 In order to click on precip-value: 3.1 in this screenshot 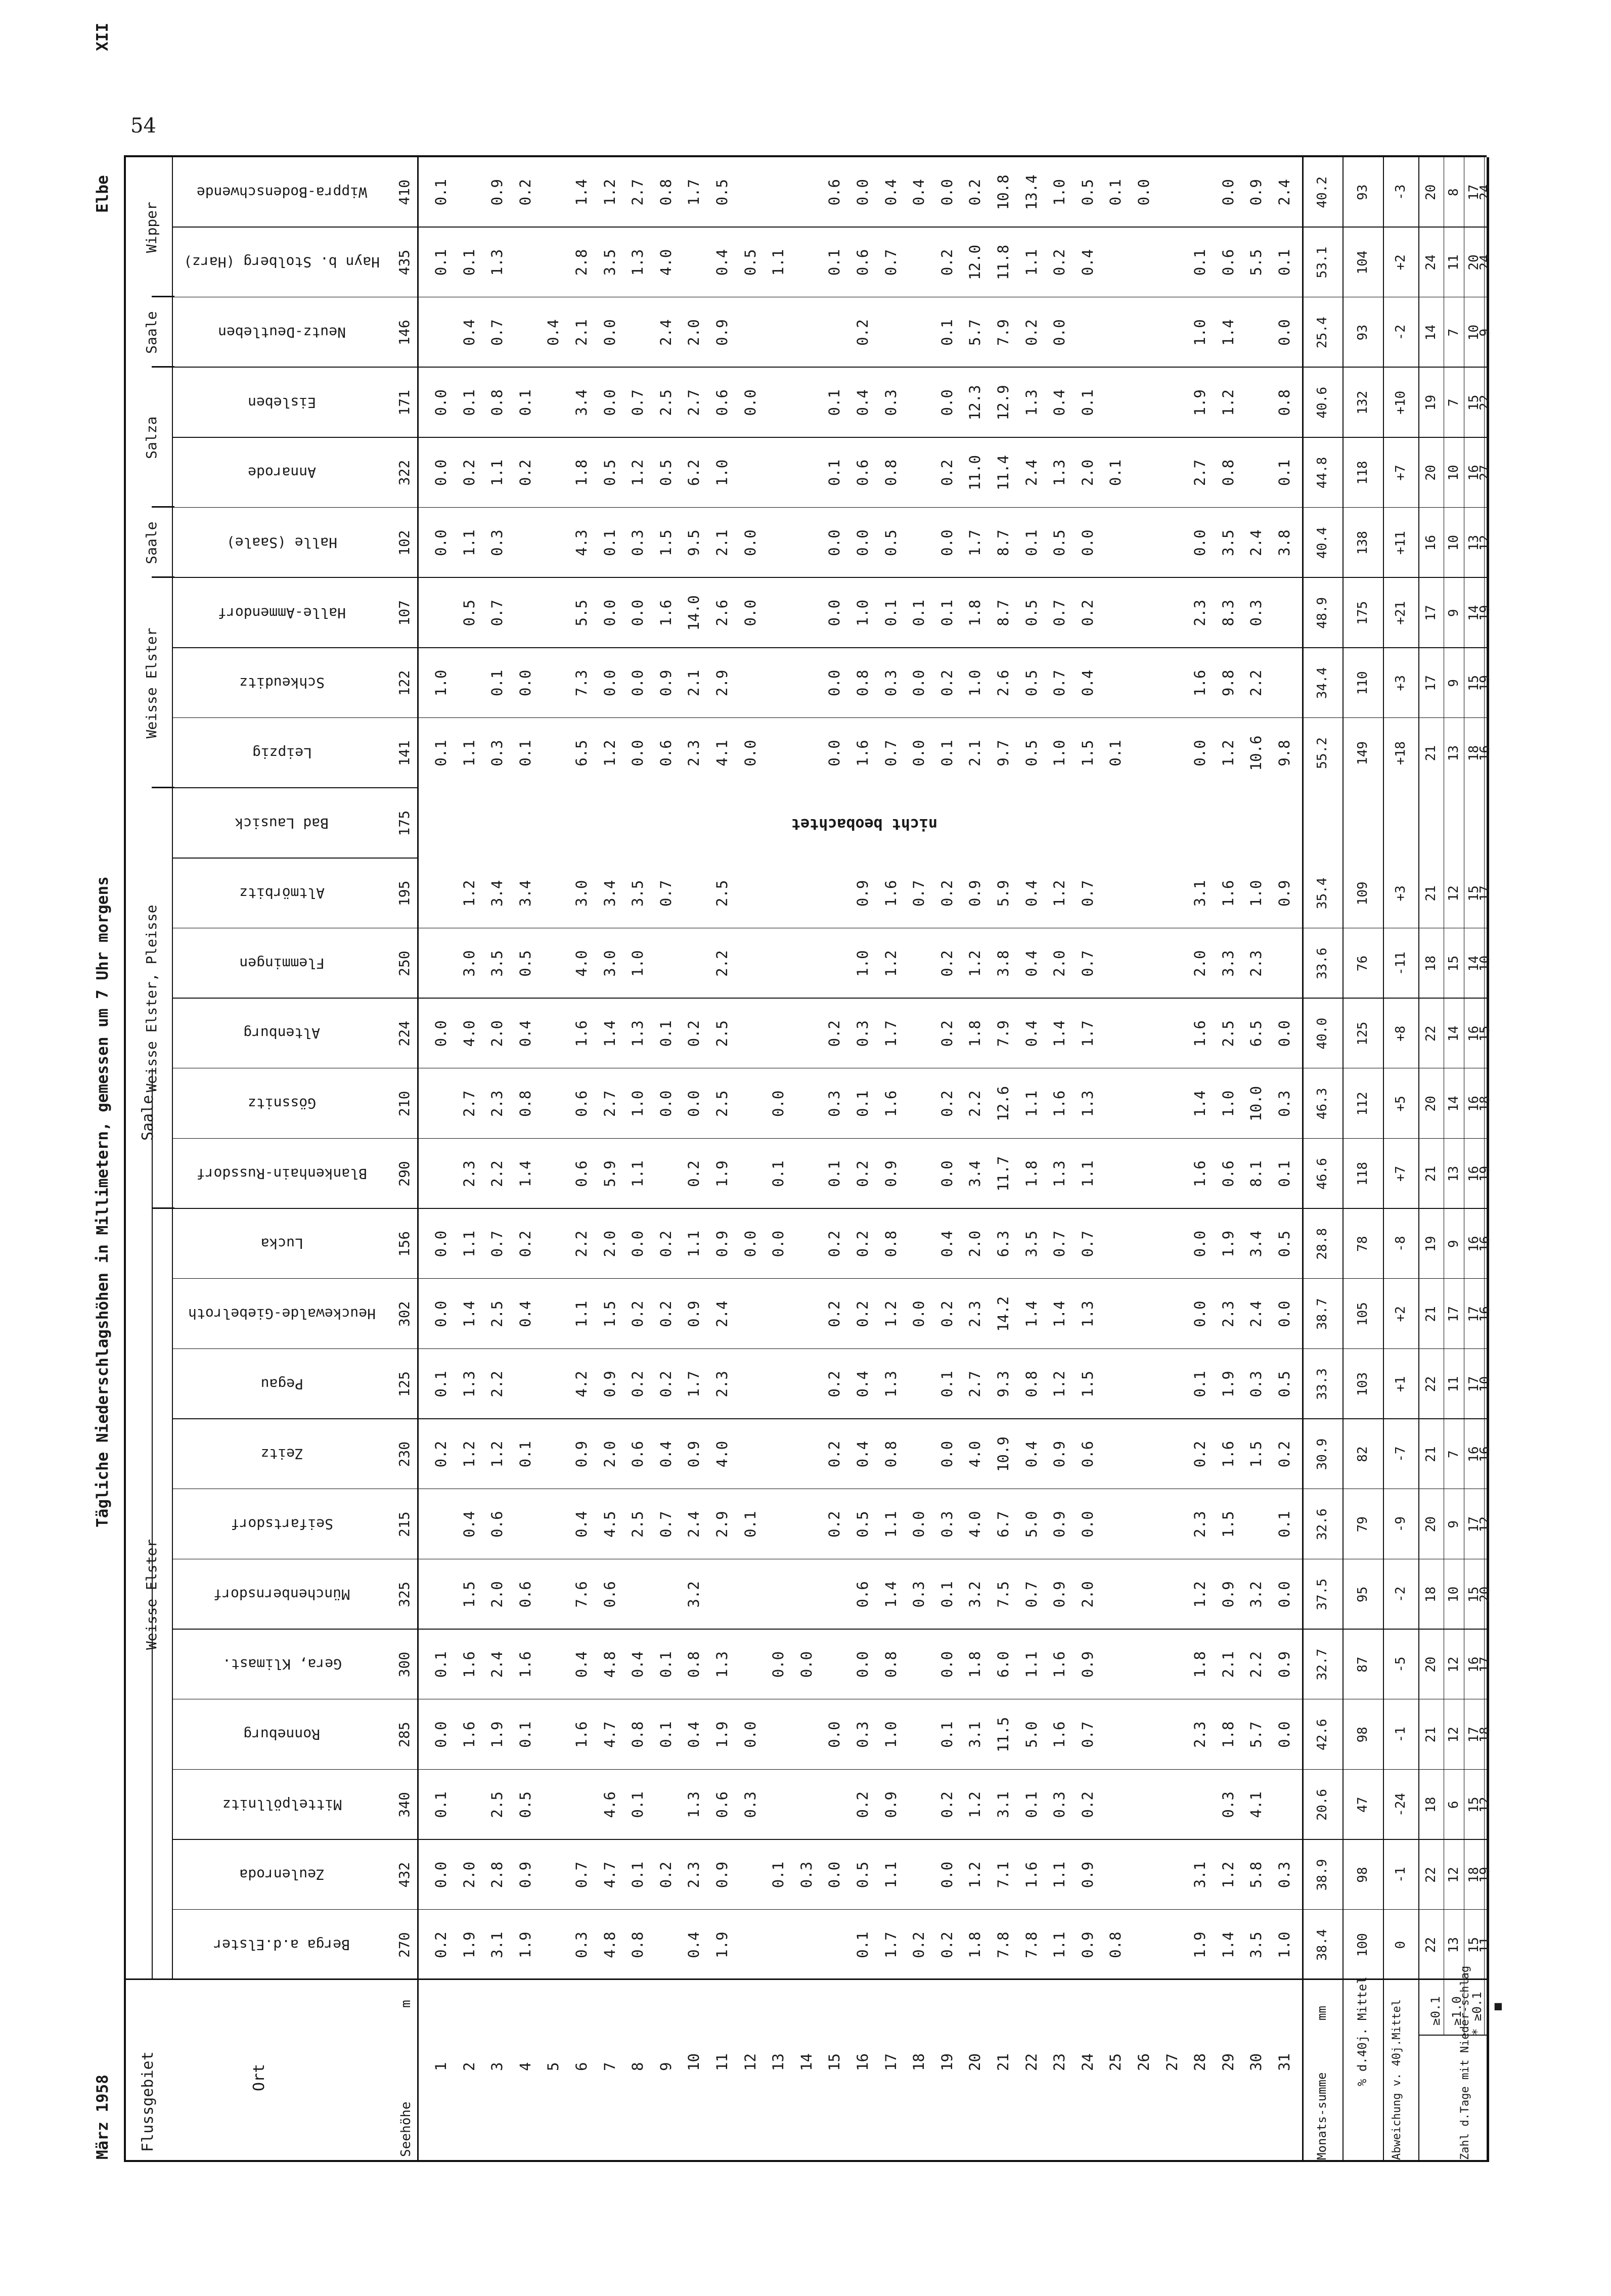, I will do `click(497, 1944)`.